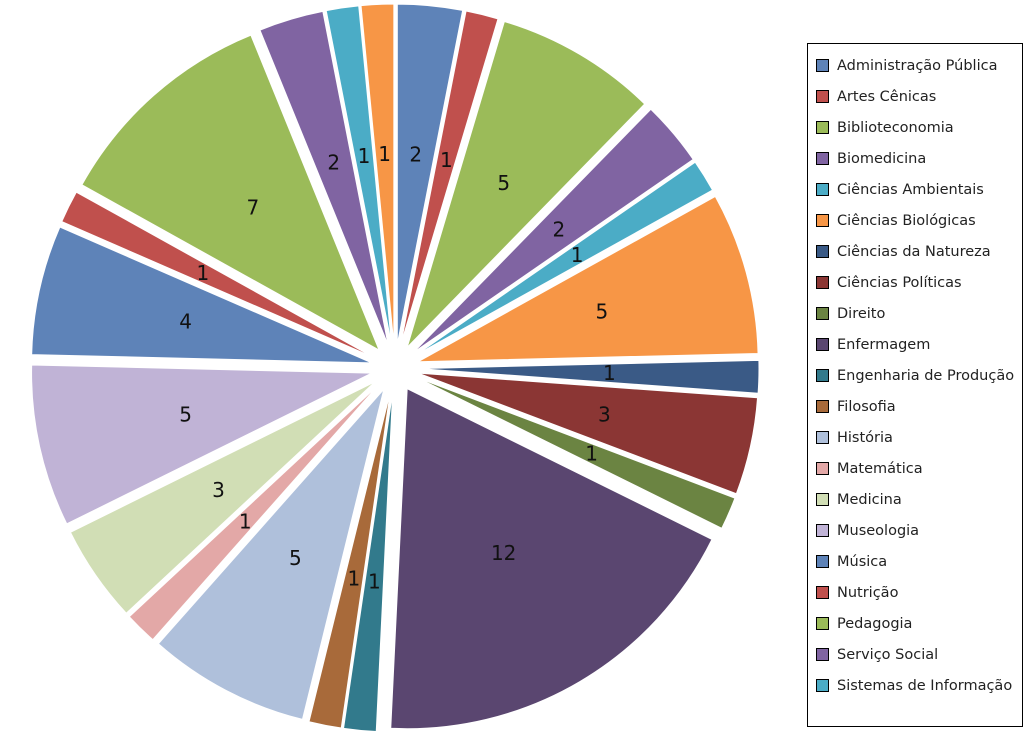 The width and height of the screenshot is (1032, 742). Describe the element at coordinates (899, 282) in the screenshot. I see `legend-label: Ciências Políticas` at that location.